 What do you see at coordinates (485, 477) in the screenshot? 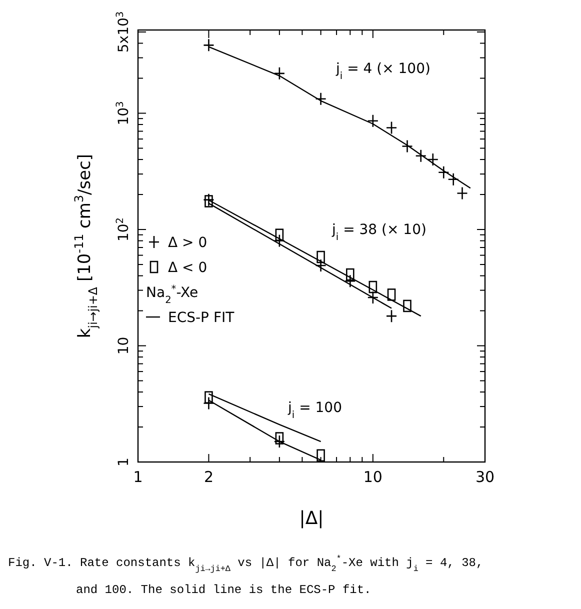
I see `x-tick-label: 30` at bounding box center [485, 477].